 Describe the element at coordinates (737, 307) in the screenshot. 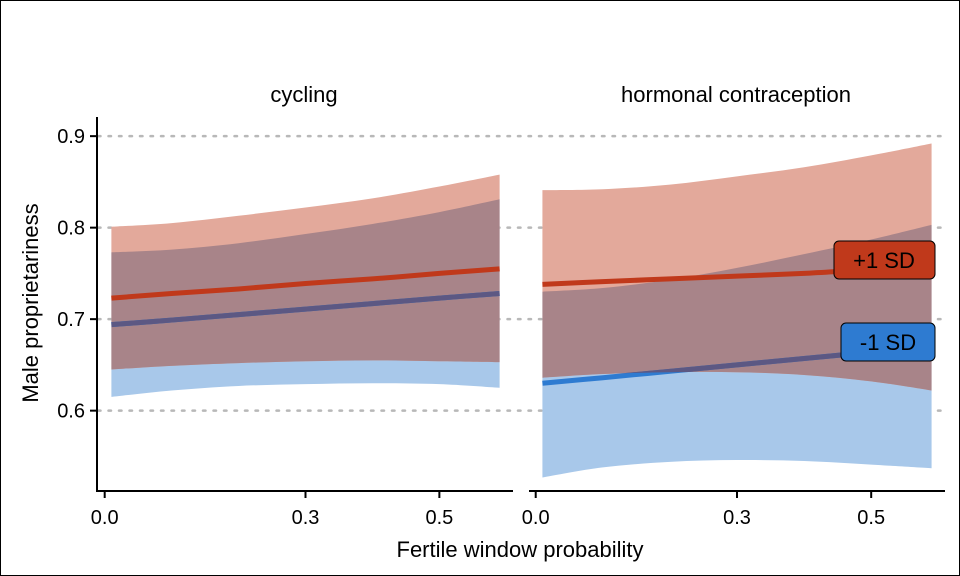

I see `hormonal-contraception-overlap-band` at that location.